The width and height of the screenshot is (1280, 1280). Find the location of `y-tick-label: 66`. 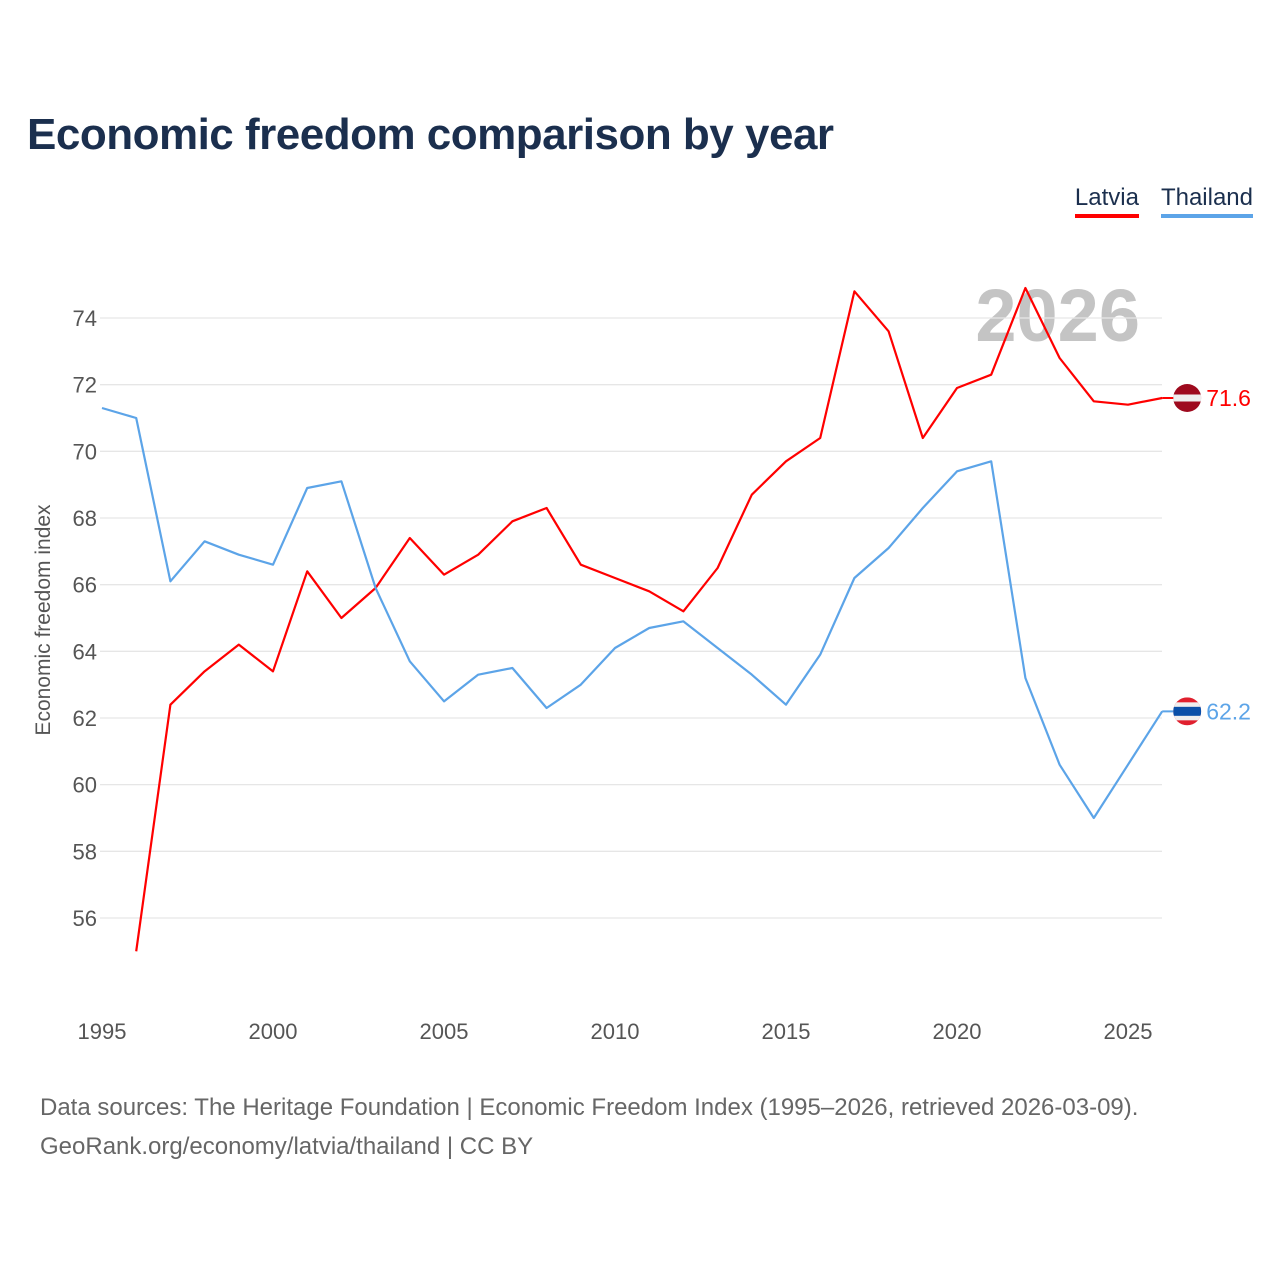

y-tick-label: 66 is located at coordinates (85, 585).